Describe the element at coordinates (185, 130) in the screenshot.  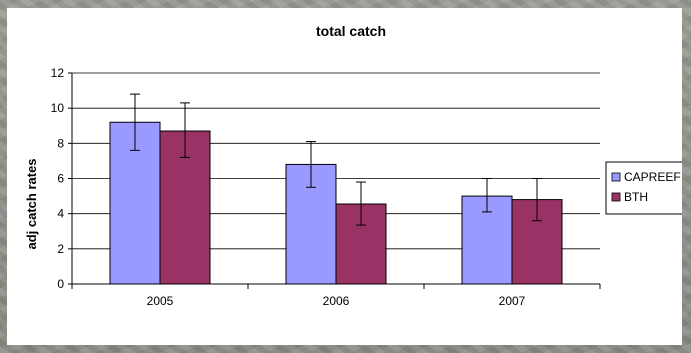
I see `error-bar-bth-2005` at that location.